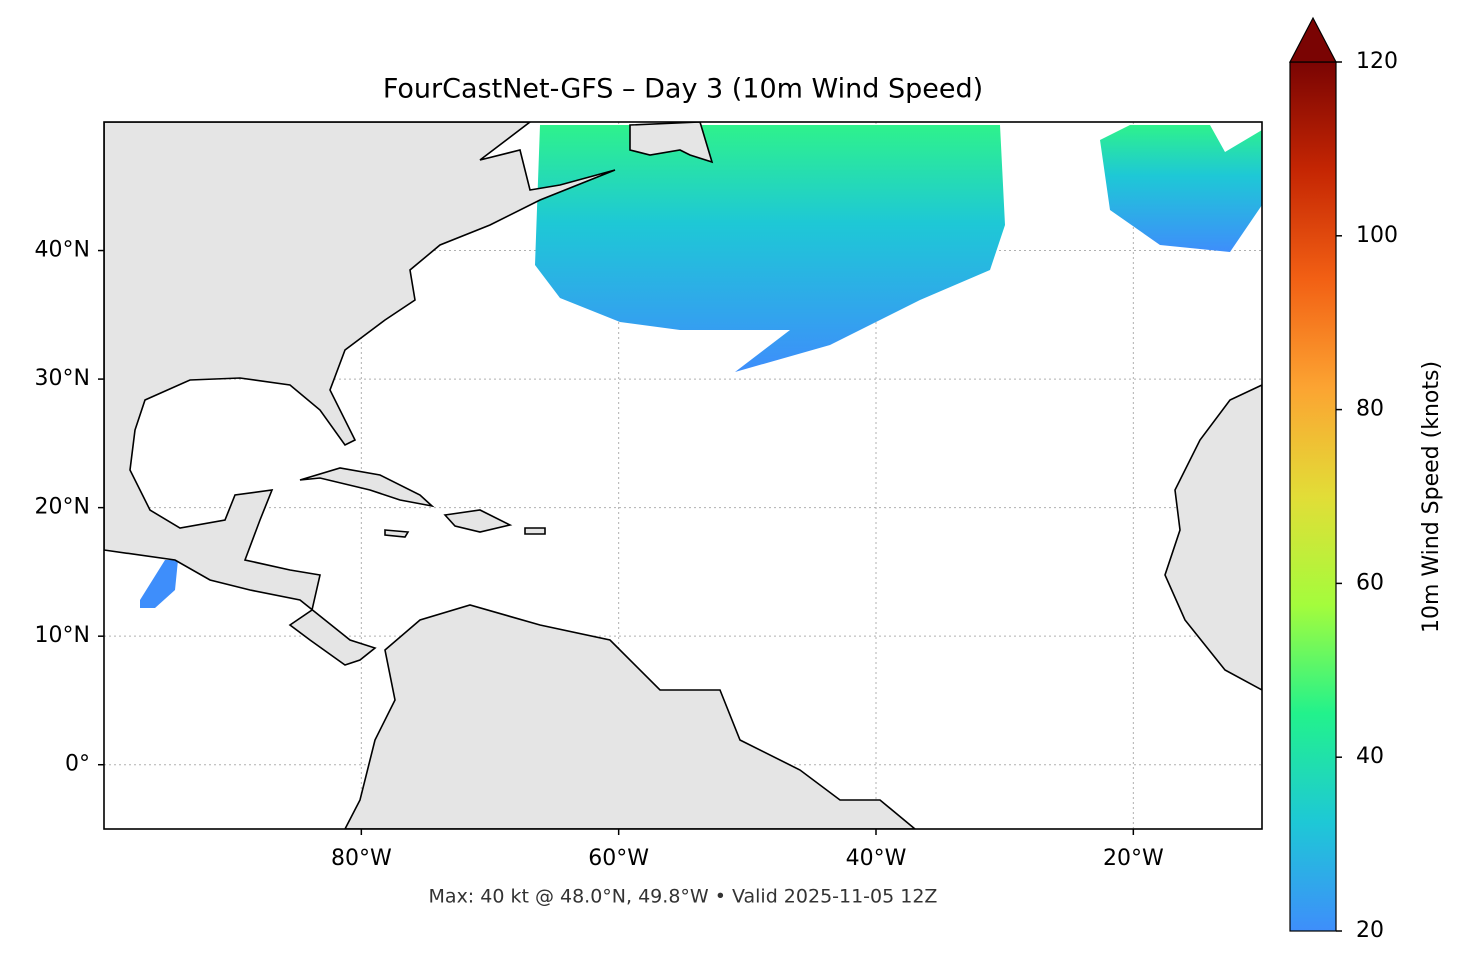  What do you see at coordinates (683, 89) in the screenshot?
I see `chart-title: FourCastNet-GFS – Day 3 (10m Wind Speed)` at bounding box center [683, 89].